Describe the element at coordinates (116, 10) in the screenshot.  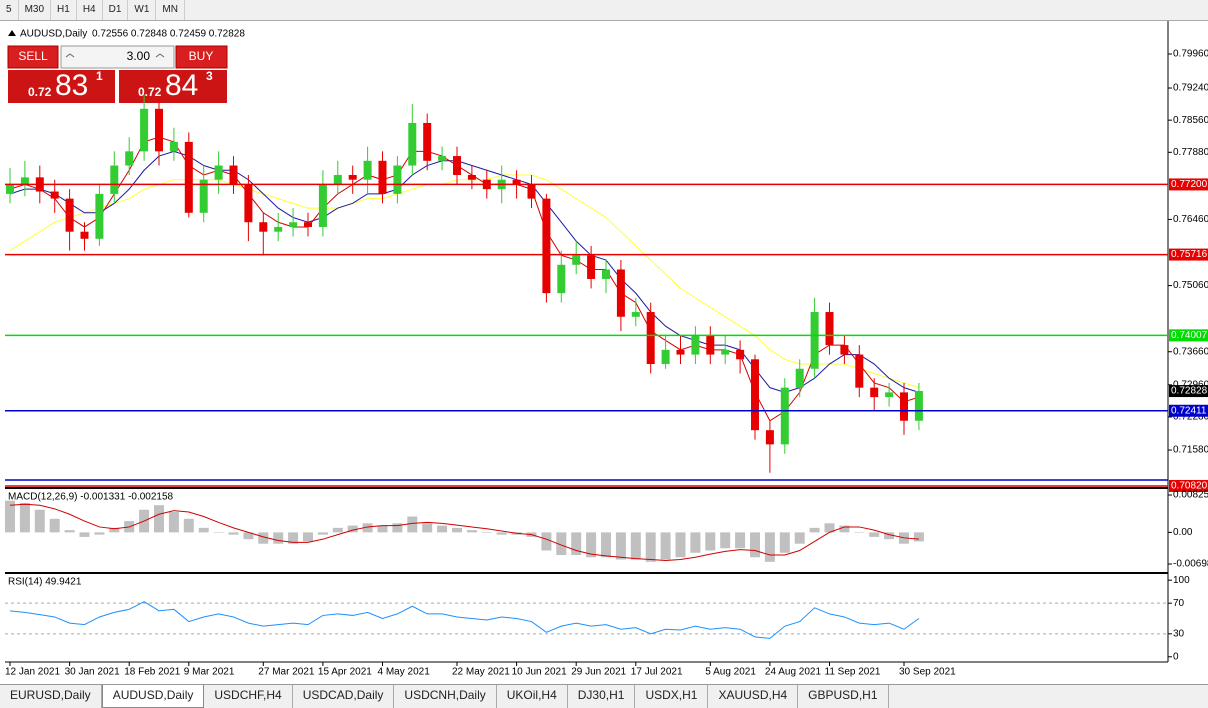
I see `timeframe-button: D1` at that location.